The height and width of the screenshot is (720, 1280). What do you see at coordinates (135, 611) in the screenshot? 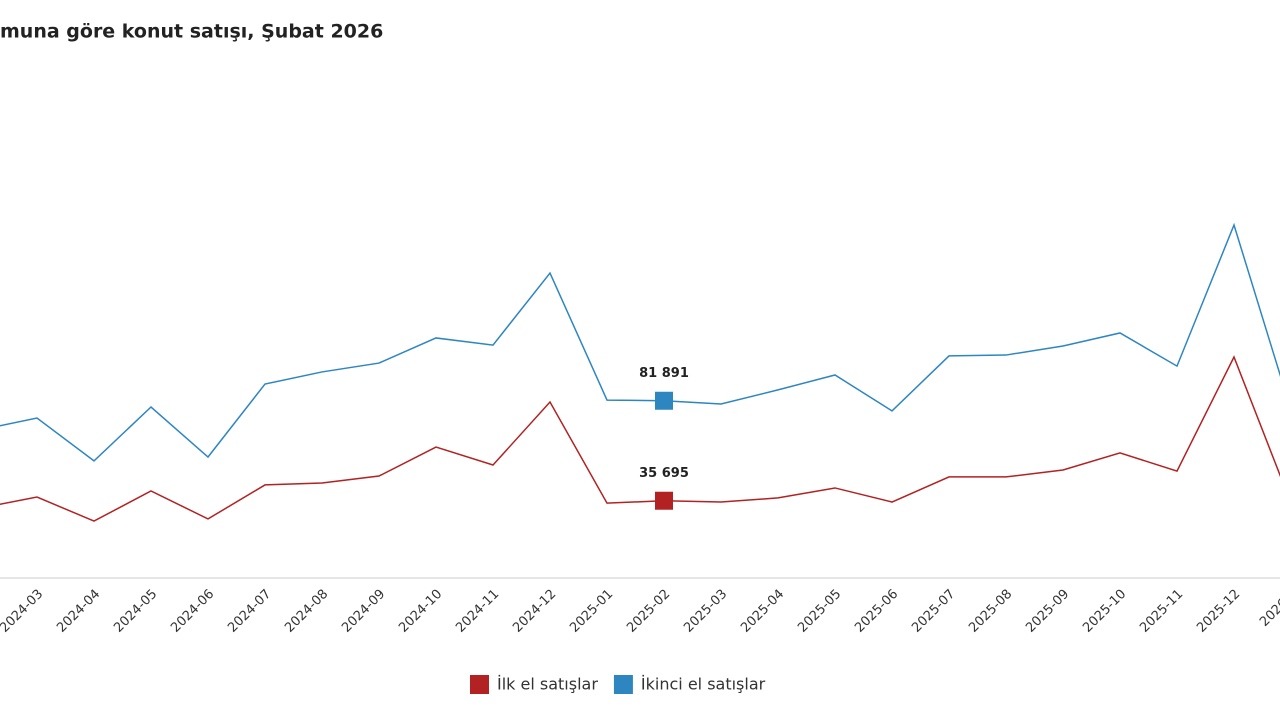
I see `x-tick-label: 2024-05` at bounding box center [135, 611].